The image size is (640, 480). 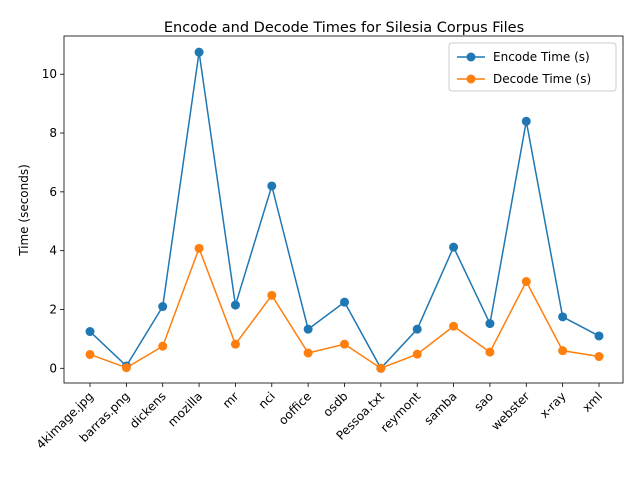 What do you see at coordinates (267, 400) in the screenshot?
I see `x-tick-label: nci` at bounding box center [267, 400].